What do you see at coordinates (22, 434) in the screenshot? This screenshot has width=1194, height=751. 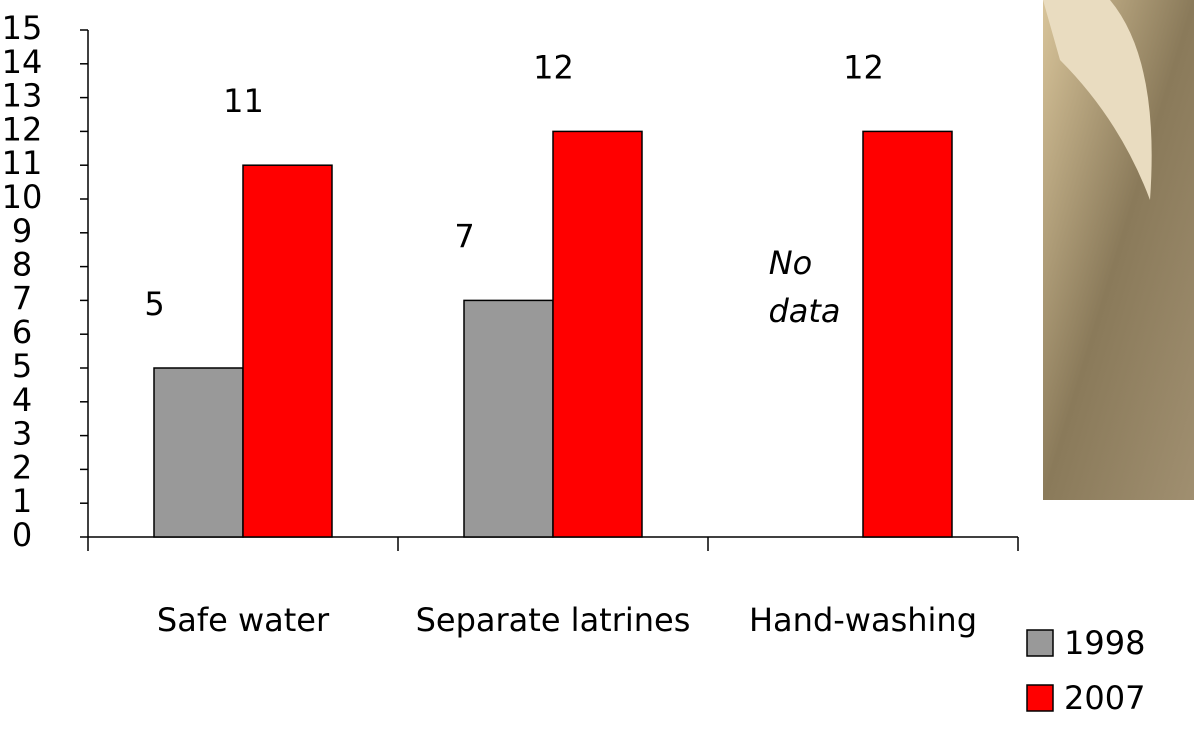 I see `y-tick-label: 3` at bounding box center [22, 434].